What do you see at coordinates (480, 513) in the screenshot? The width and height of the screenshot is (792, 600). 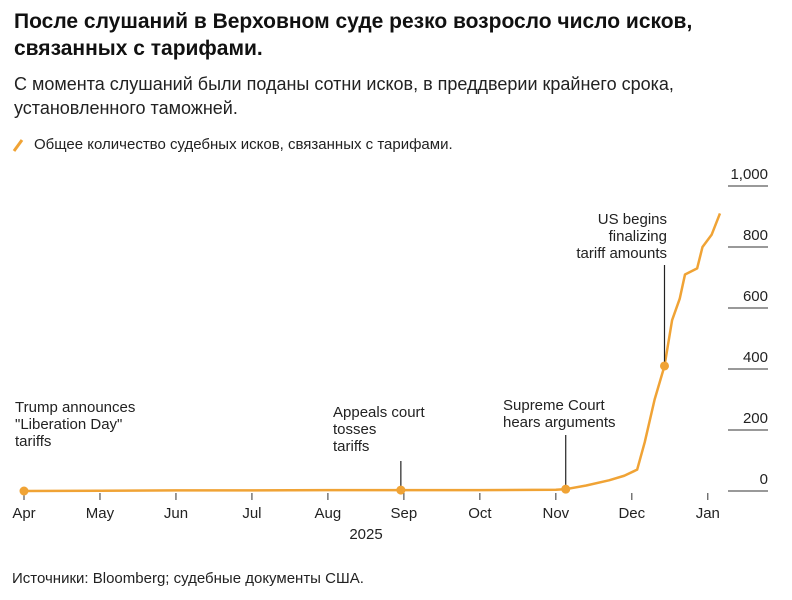 I see `x-tick-label: Oct` at bounding box center [480, 513].